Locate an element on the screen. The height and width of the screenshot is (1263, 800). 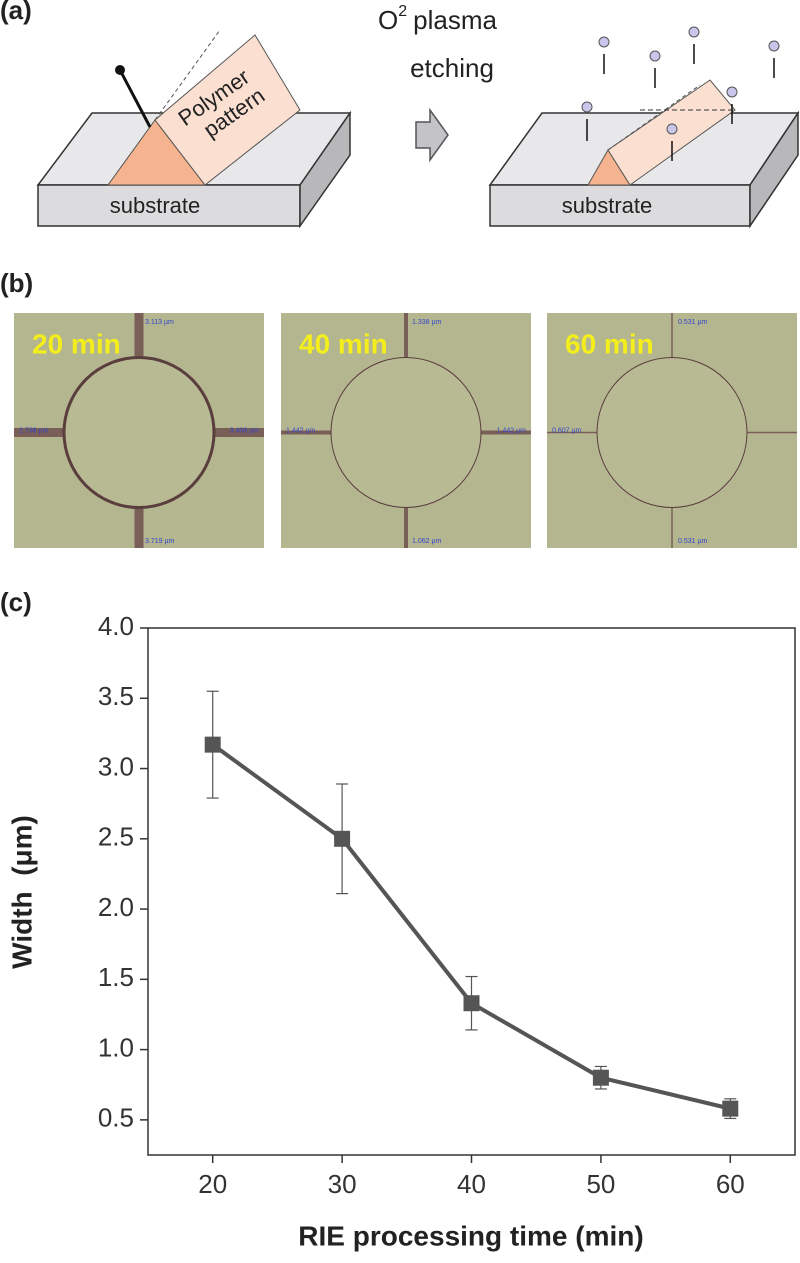
time-label: 40 min is located at coordinates (343, 343).